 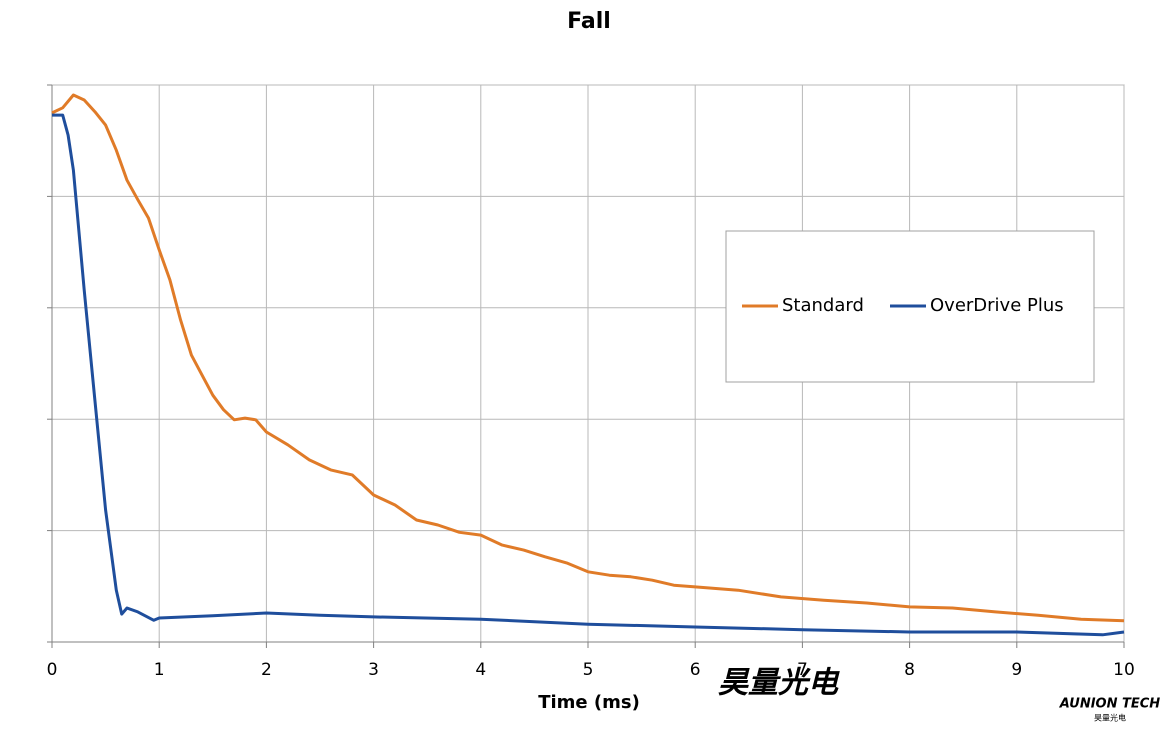 I want to click on x-tick-label: 10, so click(x=1124, y=670).